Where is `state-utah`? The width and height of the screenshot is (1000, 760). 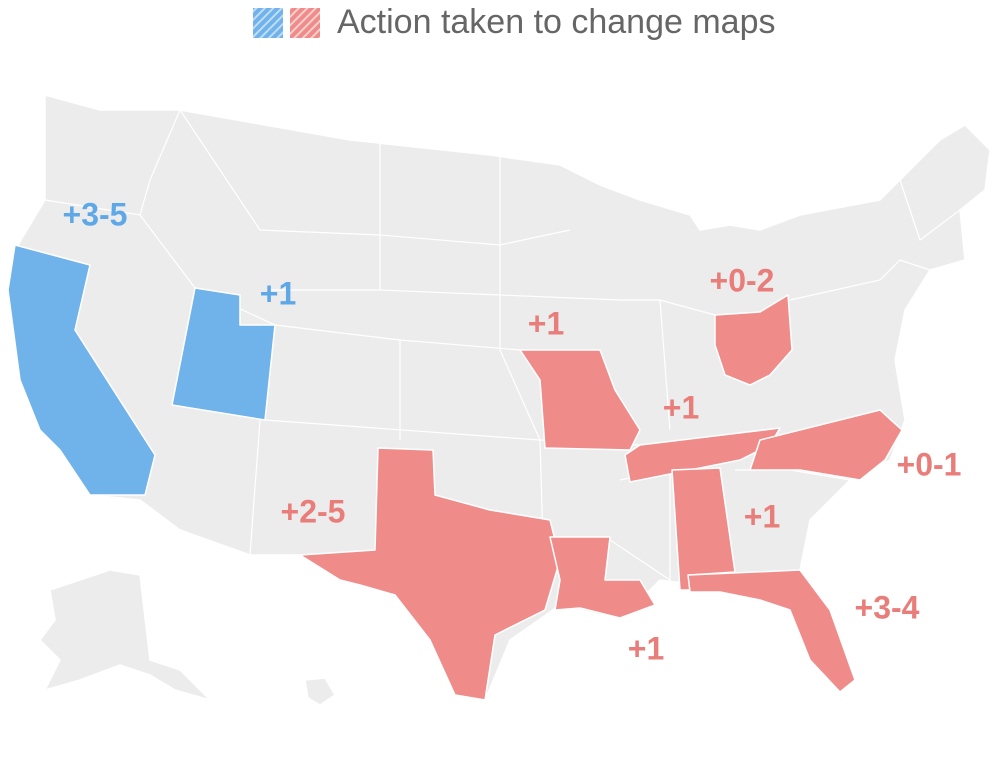
state-utah is located at coordinates (223, 354).